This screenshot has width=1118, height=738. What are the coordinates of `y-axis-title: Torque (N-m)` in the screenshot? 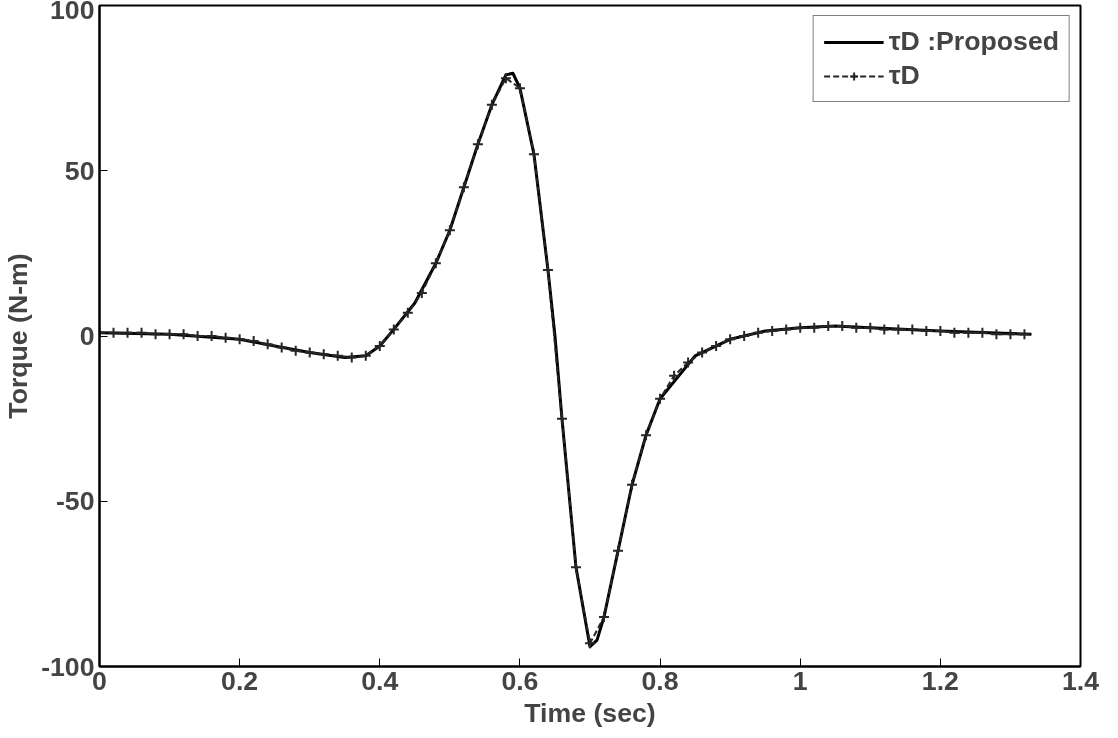 It's located at (18, 336).